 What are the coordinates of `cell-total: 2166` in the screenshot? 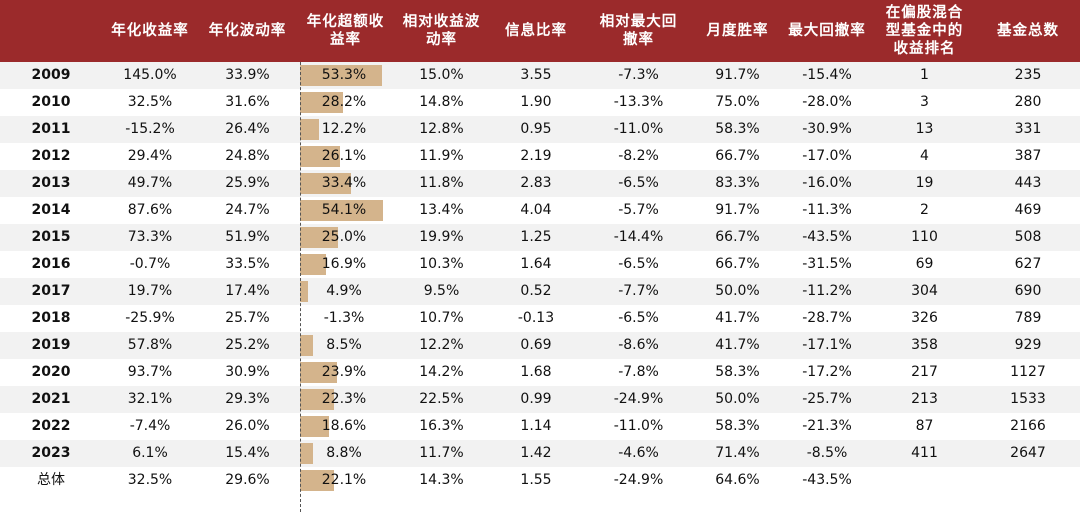 It's located at (1028, 426).